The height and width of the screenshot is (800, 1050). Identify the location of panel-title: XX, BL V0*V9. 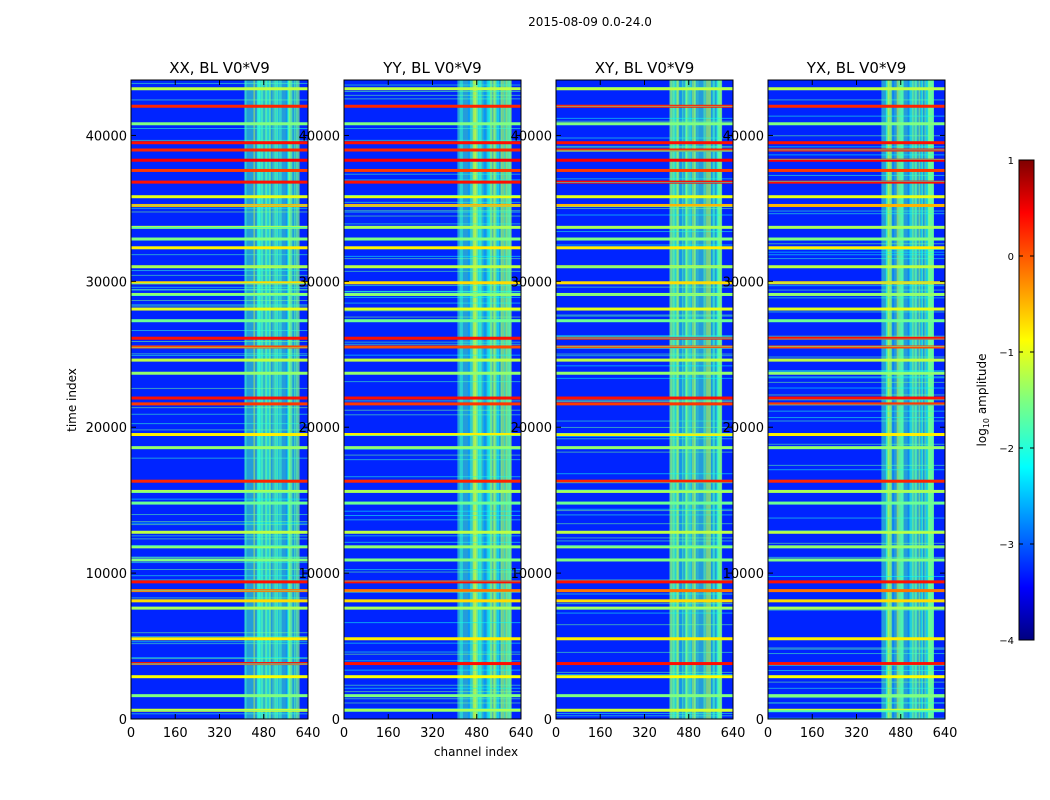
(219, 68).